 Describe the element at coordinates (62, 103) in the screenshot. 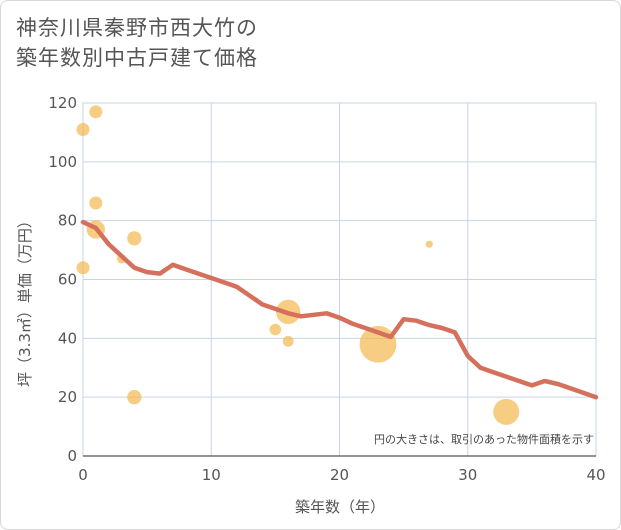

I see `y-tick-label: 120` at that location.